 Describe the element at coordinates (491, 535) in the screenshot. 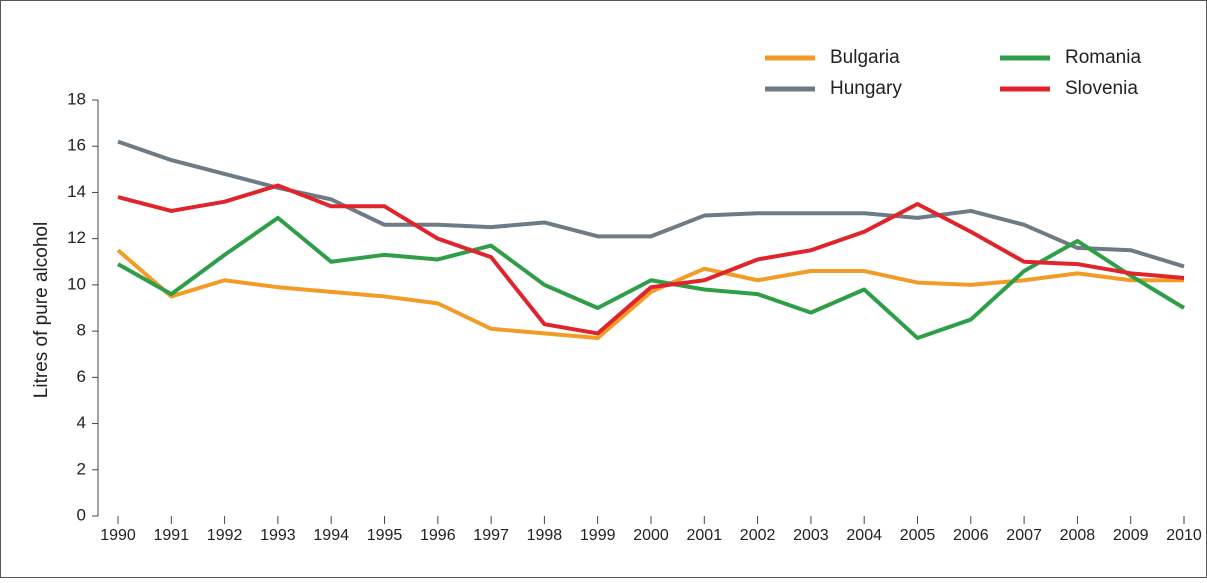

I see `x-tick-label: 1997` at that location.